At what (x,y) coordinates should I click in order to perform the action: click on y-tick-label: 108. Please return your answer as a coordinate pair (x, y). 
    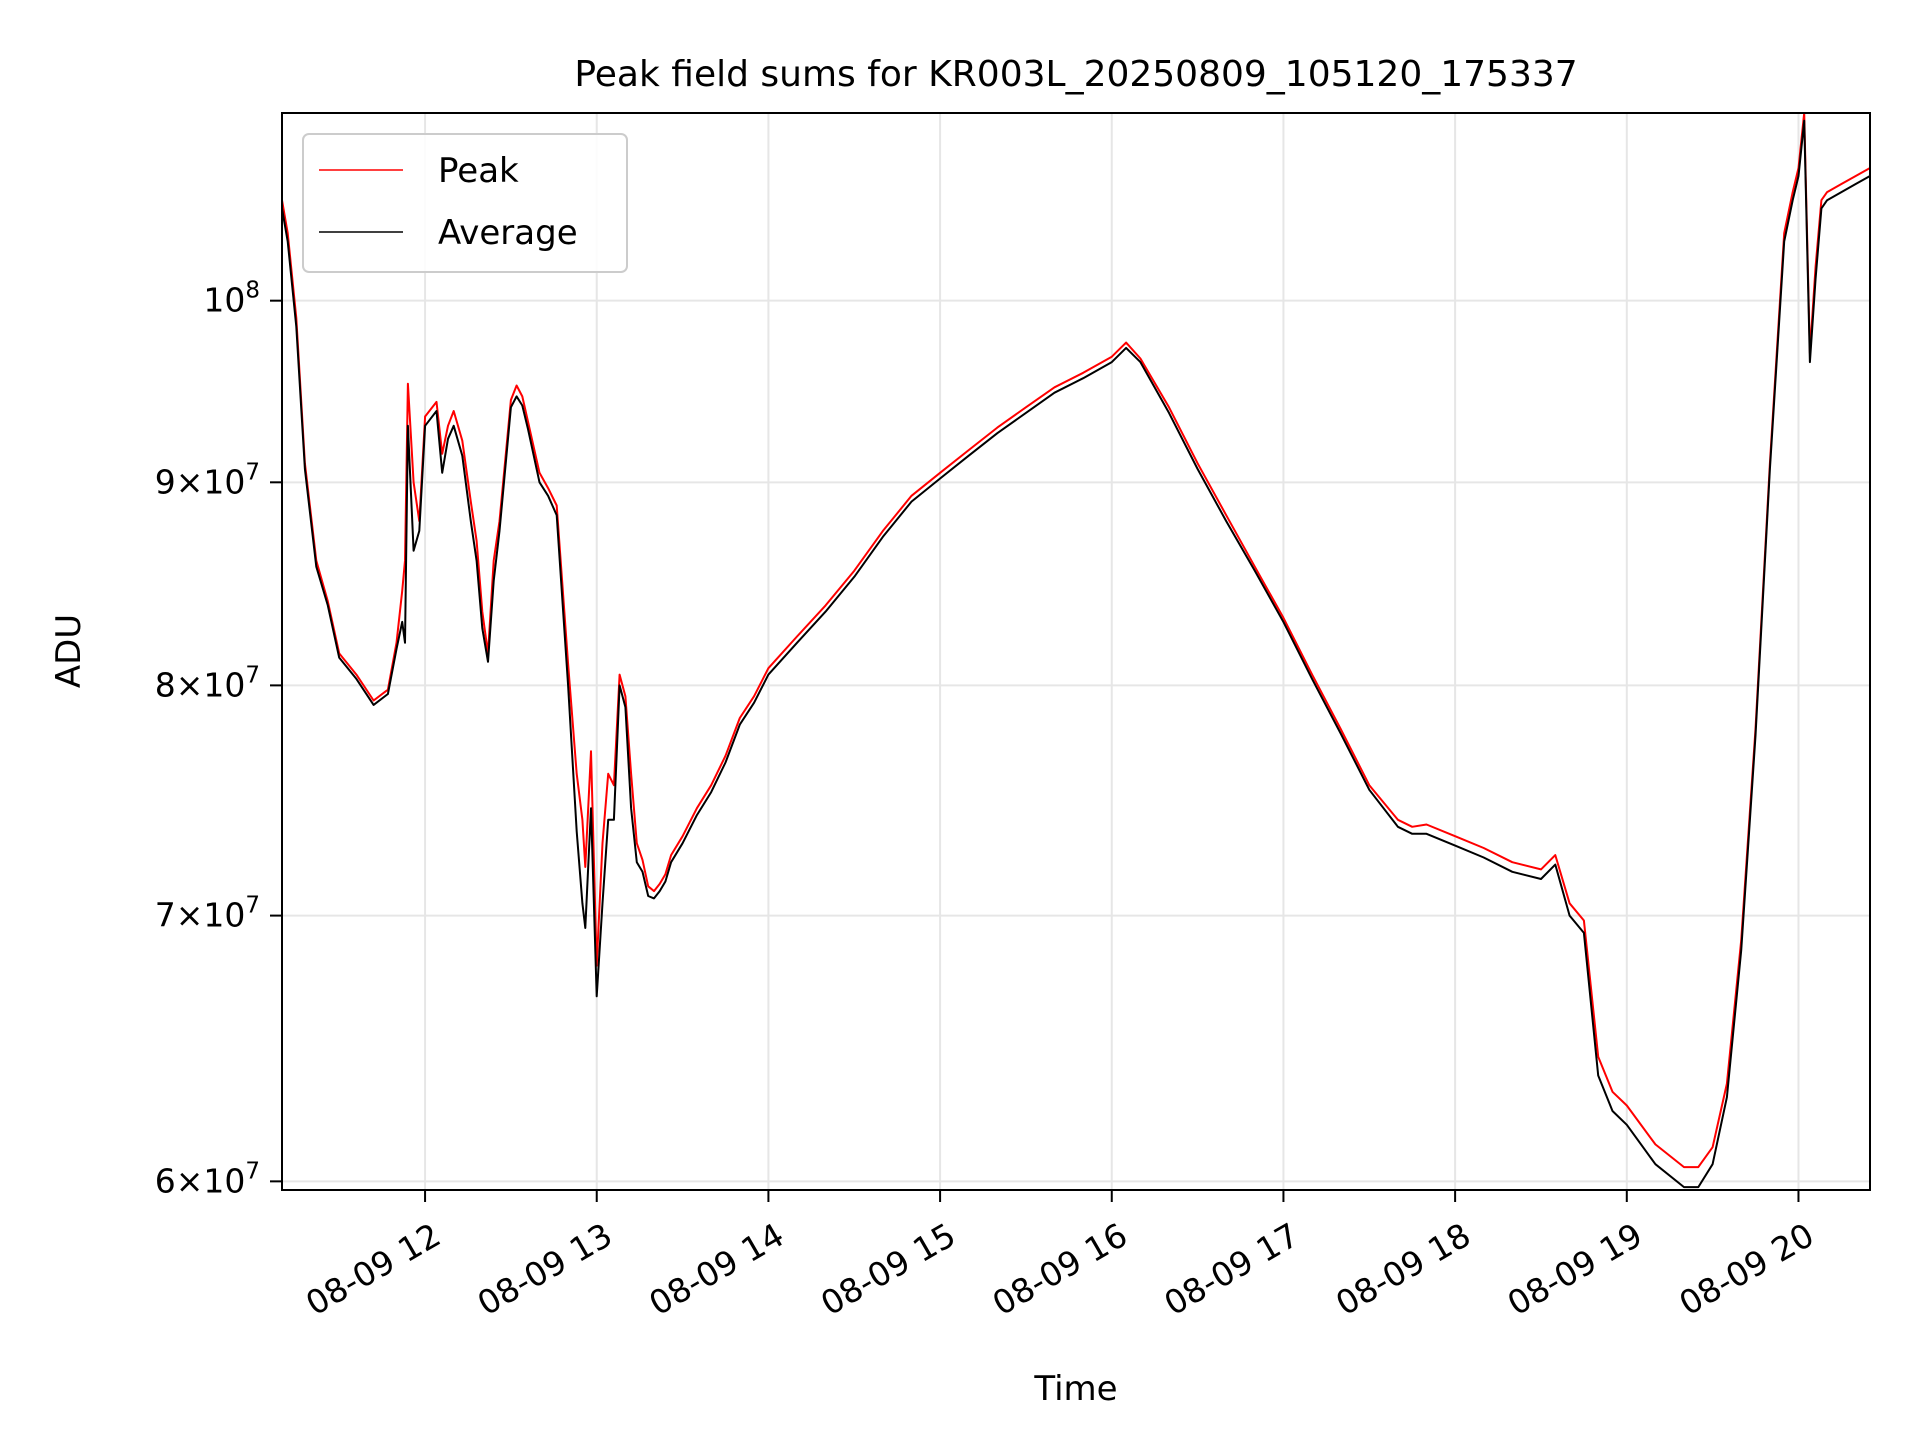
    Looking at the image, I should click on (231, 299).